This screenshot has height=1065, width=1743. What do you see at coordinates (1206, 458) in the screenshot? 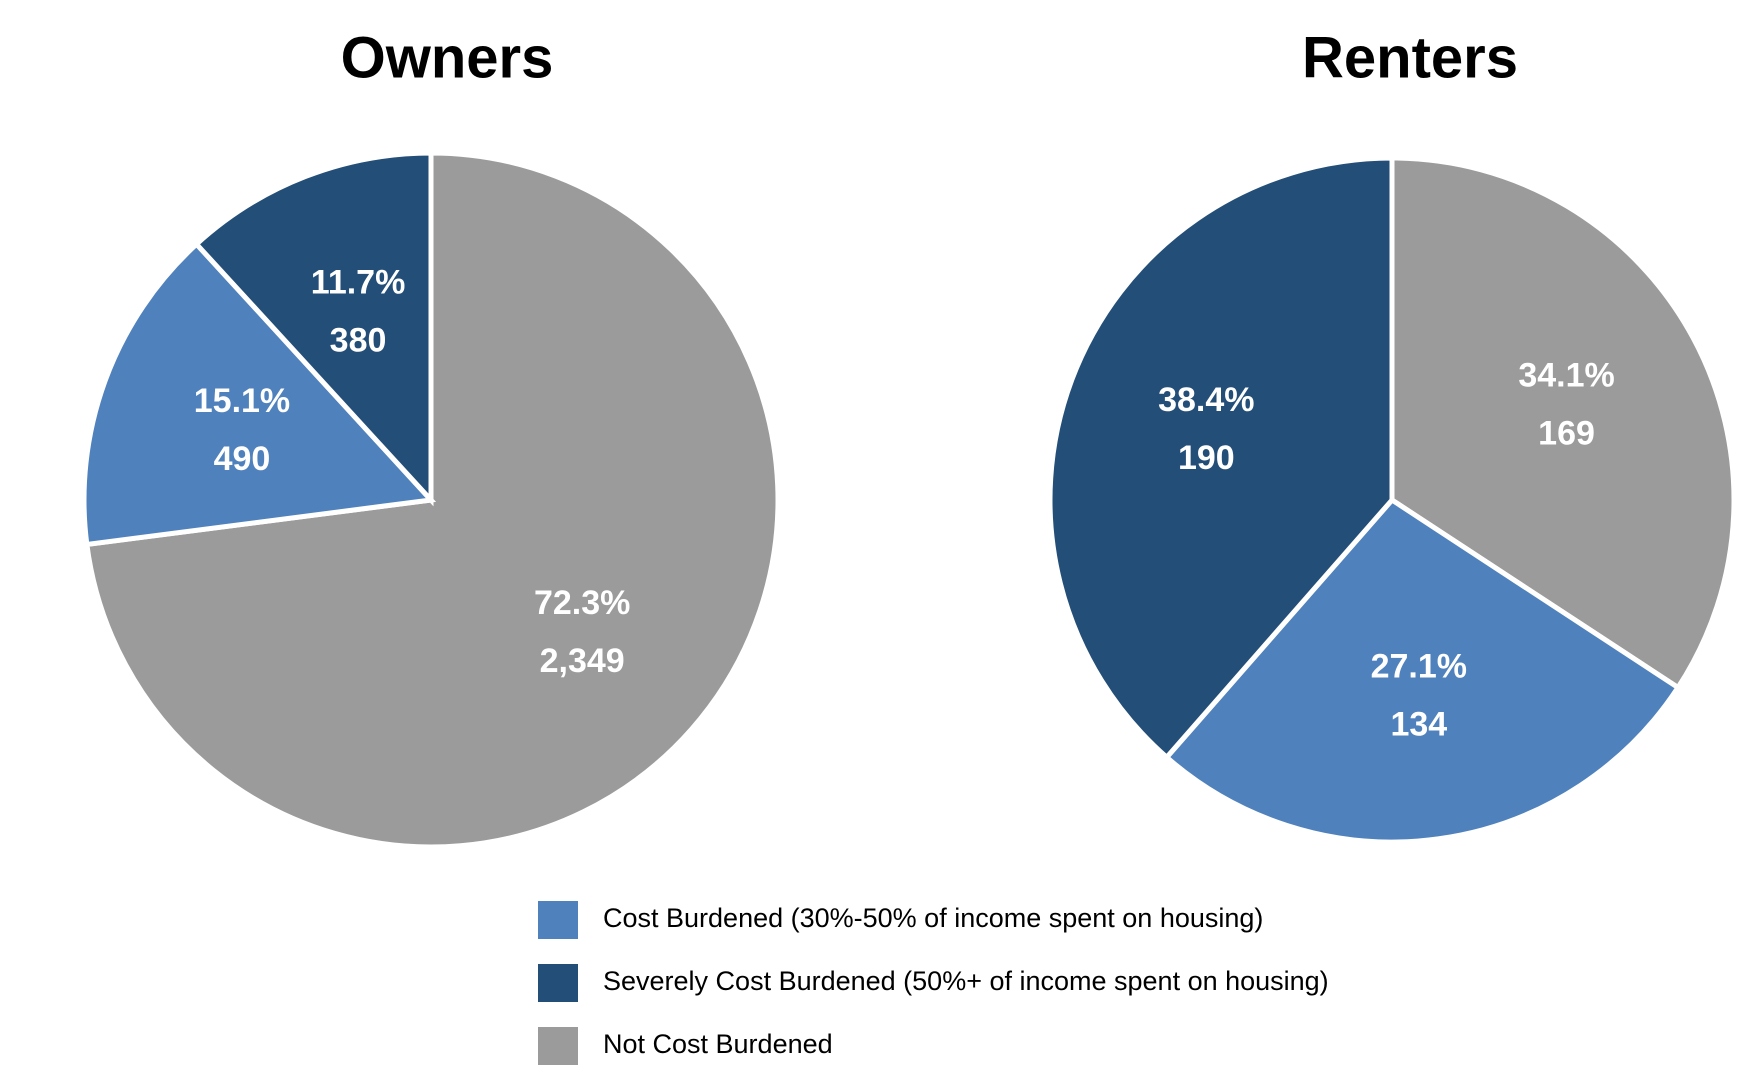
I see `slice-count-label: 190` at bounding box center [1206, 458].